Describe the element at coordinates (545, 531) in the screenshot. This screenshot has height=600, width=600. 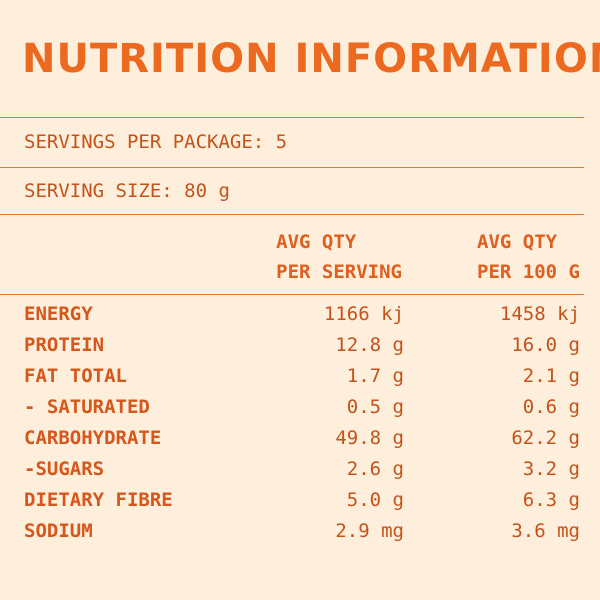
I see `value-per-100g: 3.6 mg` at that location.